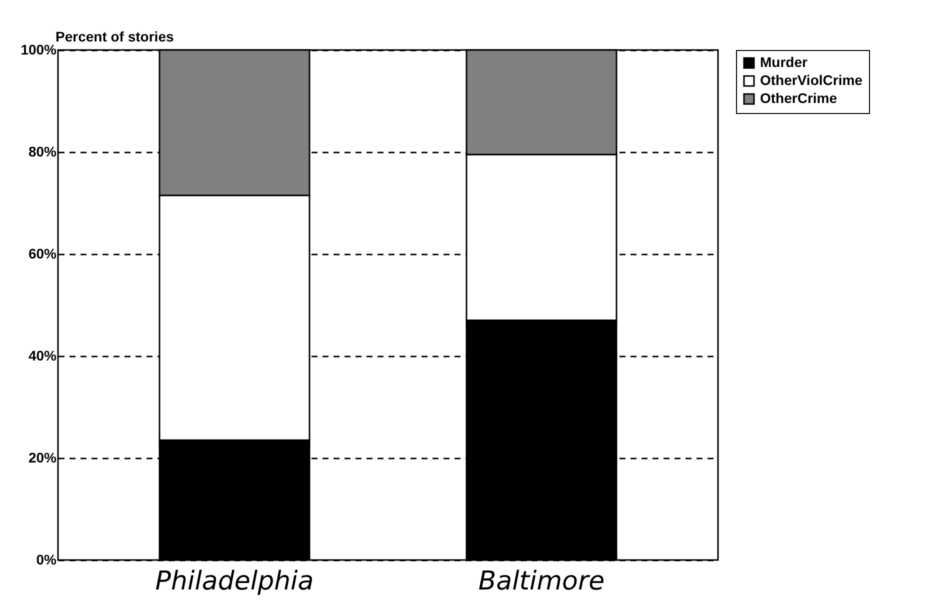 The width and height of the screenshot is (934, 605). What do you see at coordinates (43, 356) in the screenshot?
I see `y-tick-label: 40%` at bounding box center [43, 356].